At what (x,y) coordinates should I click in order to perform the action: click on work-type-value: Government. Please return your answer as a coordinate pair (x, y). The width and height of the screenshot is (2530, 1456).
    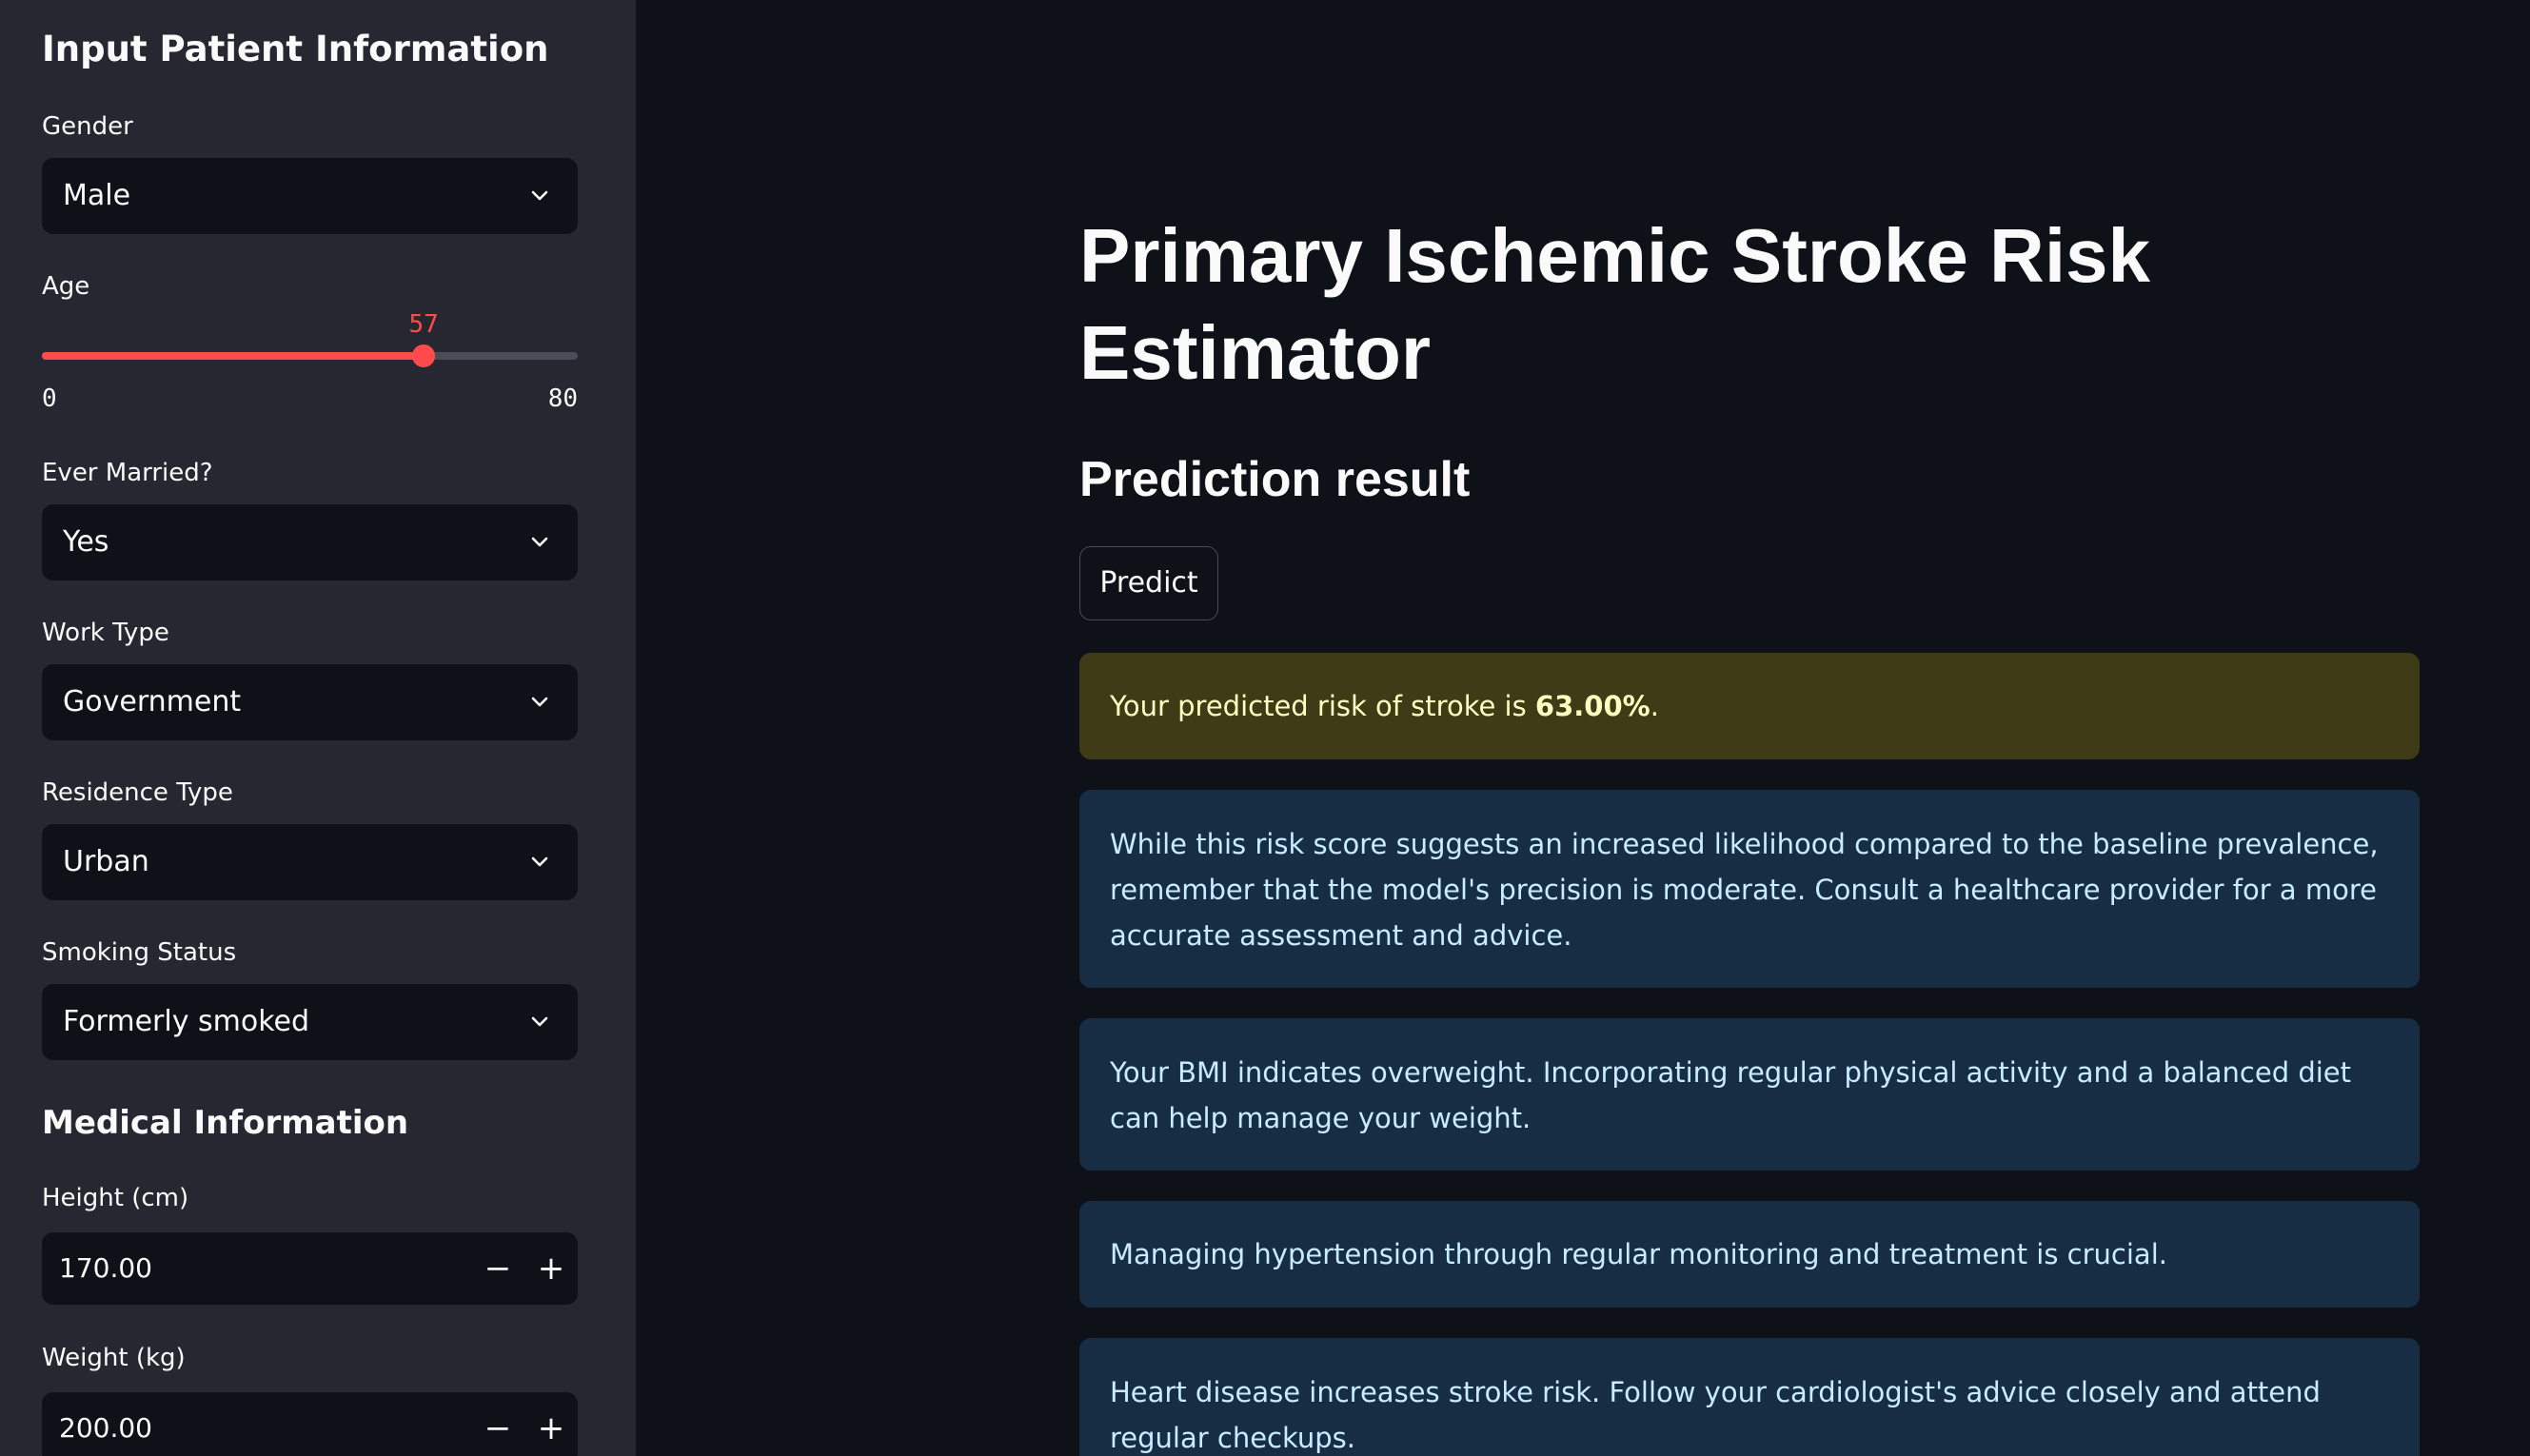
    Looking at the image, I should click on (152, 701).